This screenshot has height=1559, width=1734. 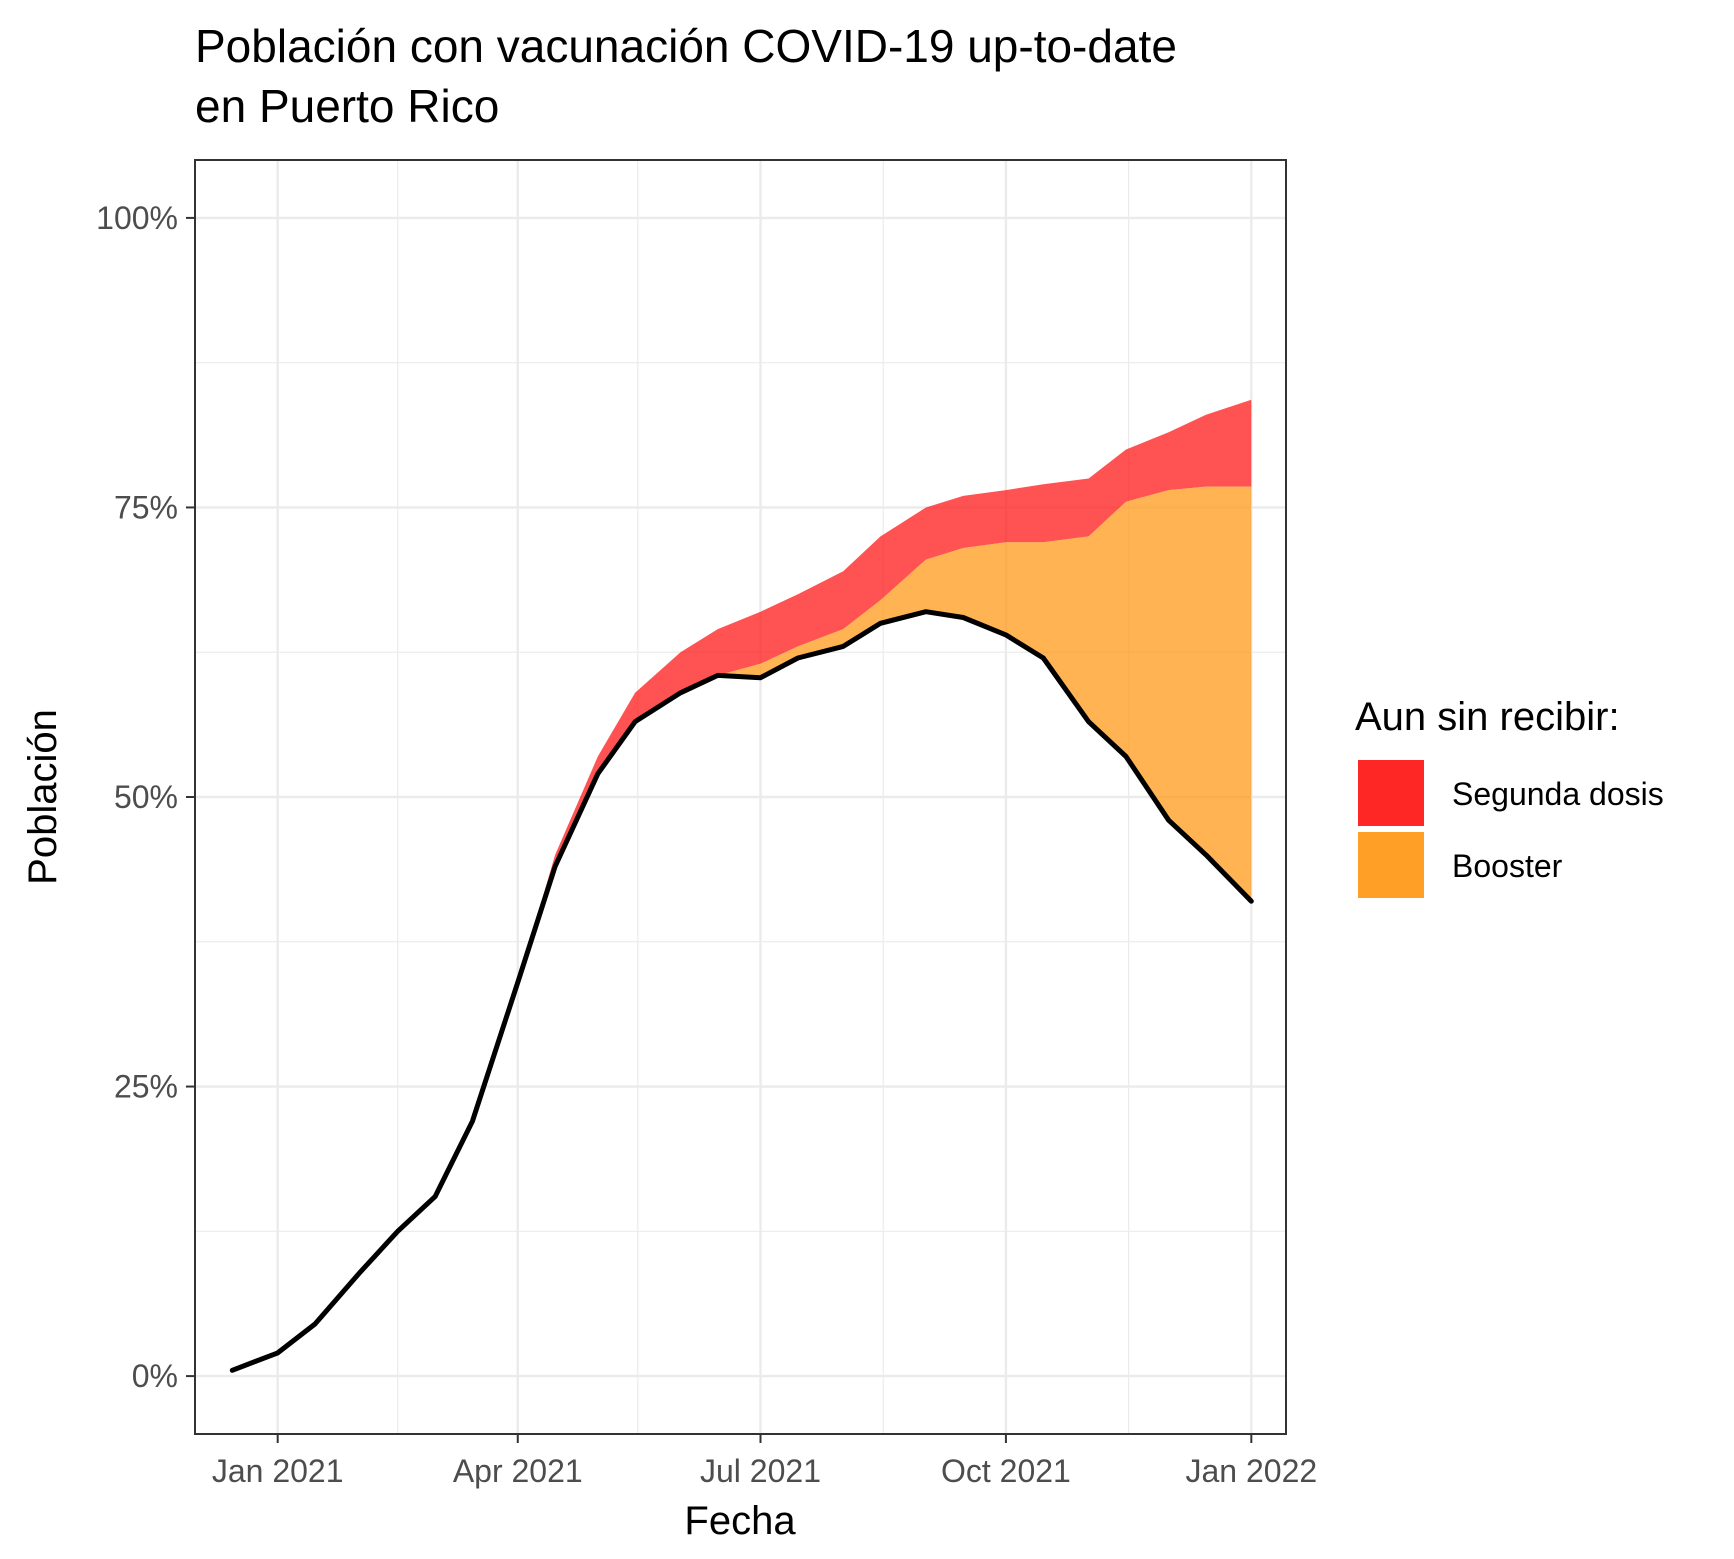 I want to click on x-tick-label: Jan 2021, so click(x=278, y=1471).